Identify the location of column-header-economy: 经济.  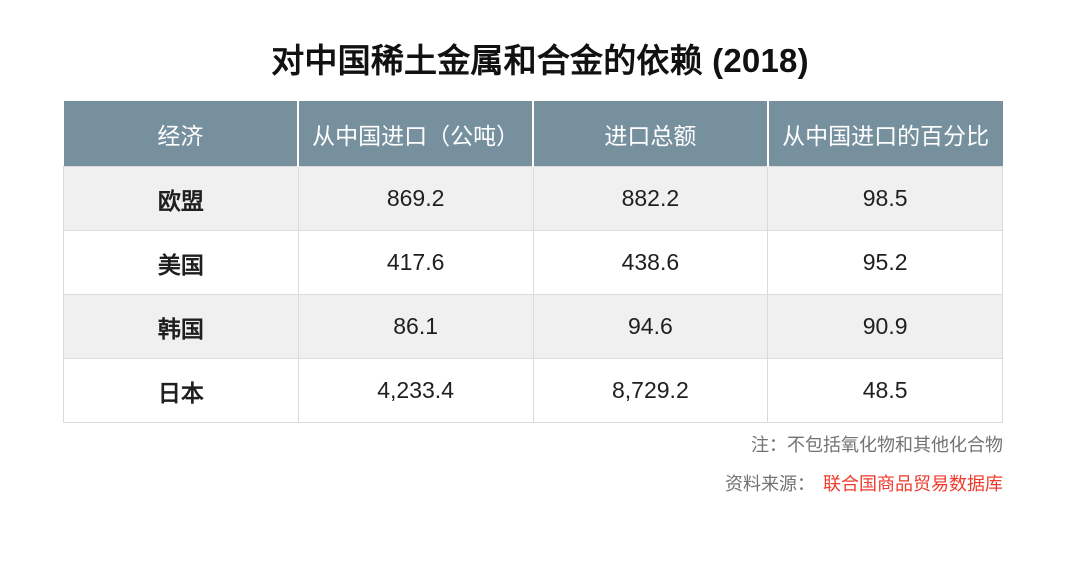
(181, 134).